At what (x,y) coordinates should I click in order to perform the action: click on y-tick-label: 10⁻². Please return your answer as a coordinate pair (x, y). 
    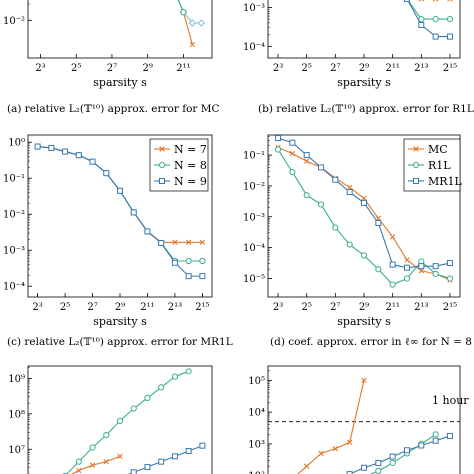
    Looking at the image, I should click on (14, 215).